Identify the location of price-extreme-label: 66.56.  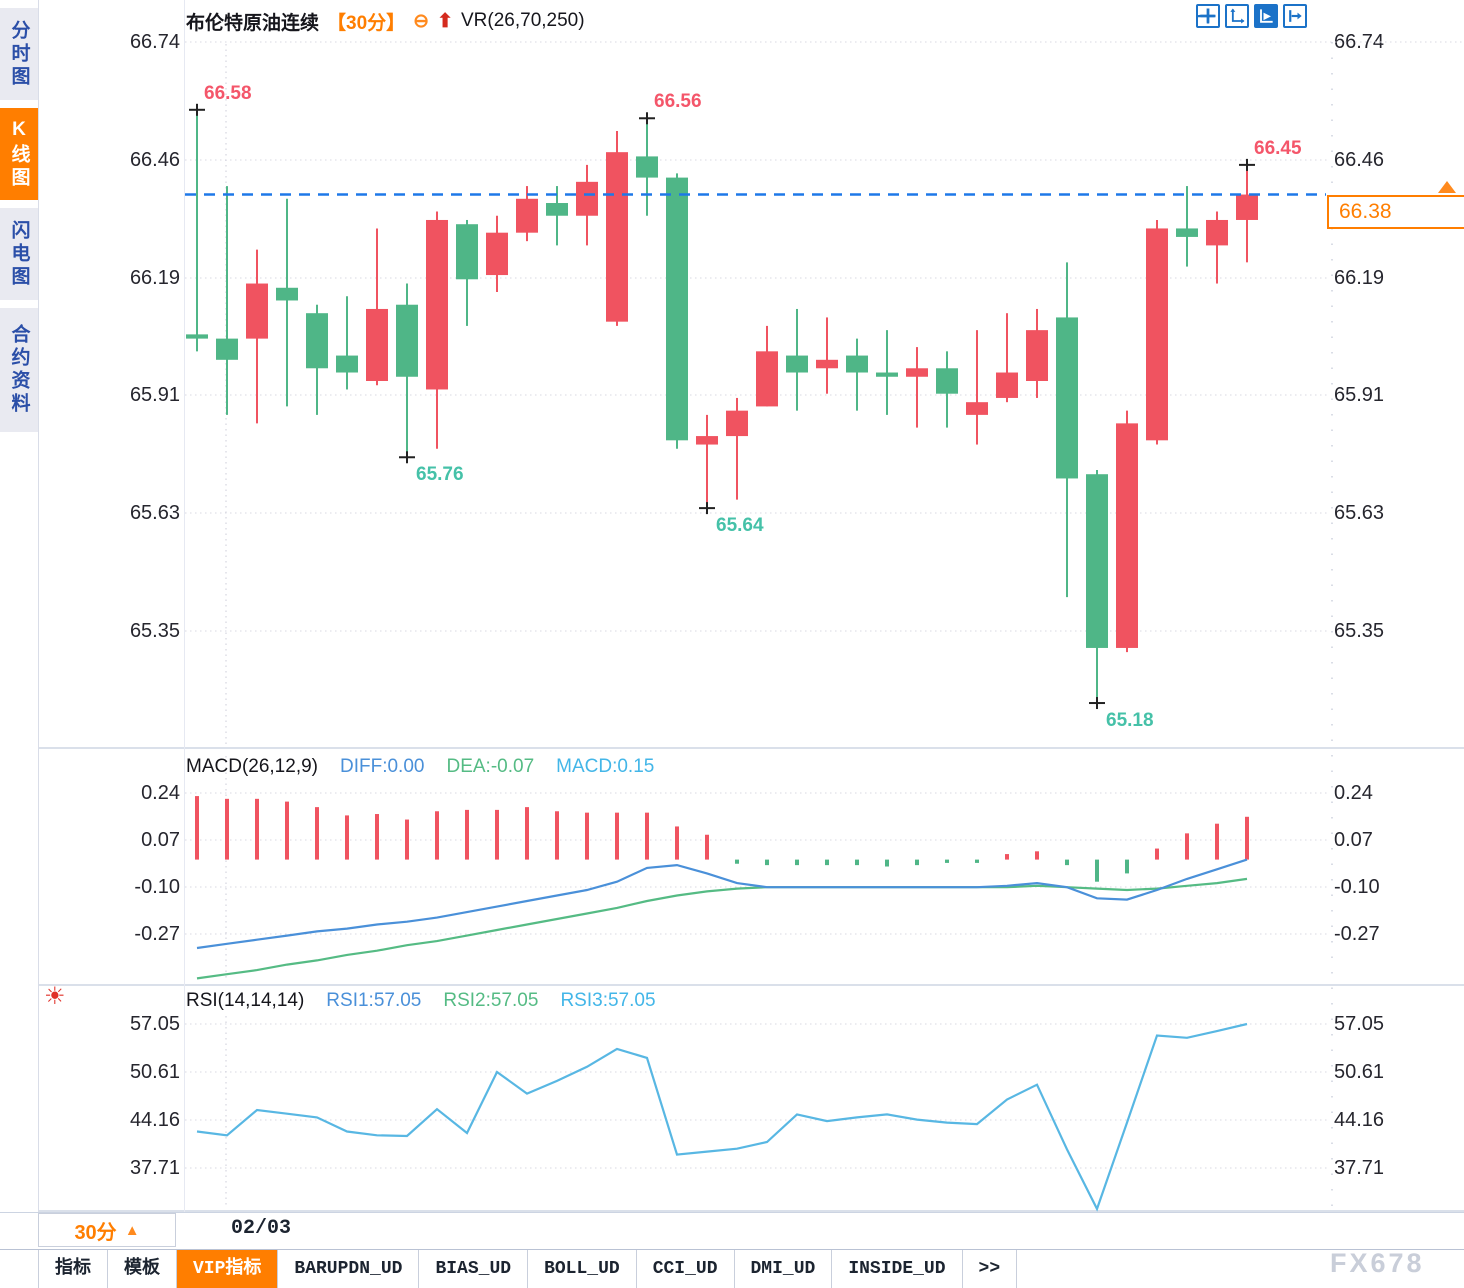
(678, 102).